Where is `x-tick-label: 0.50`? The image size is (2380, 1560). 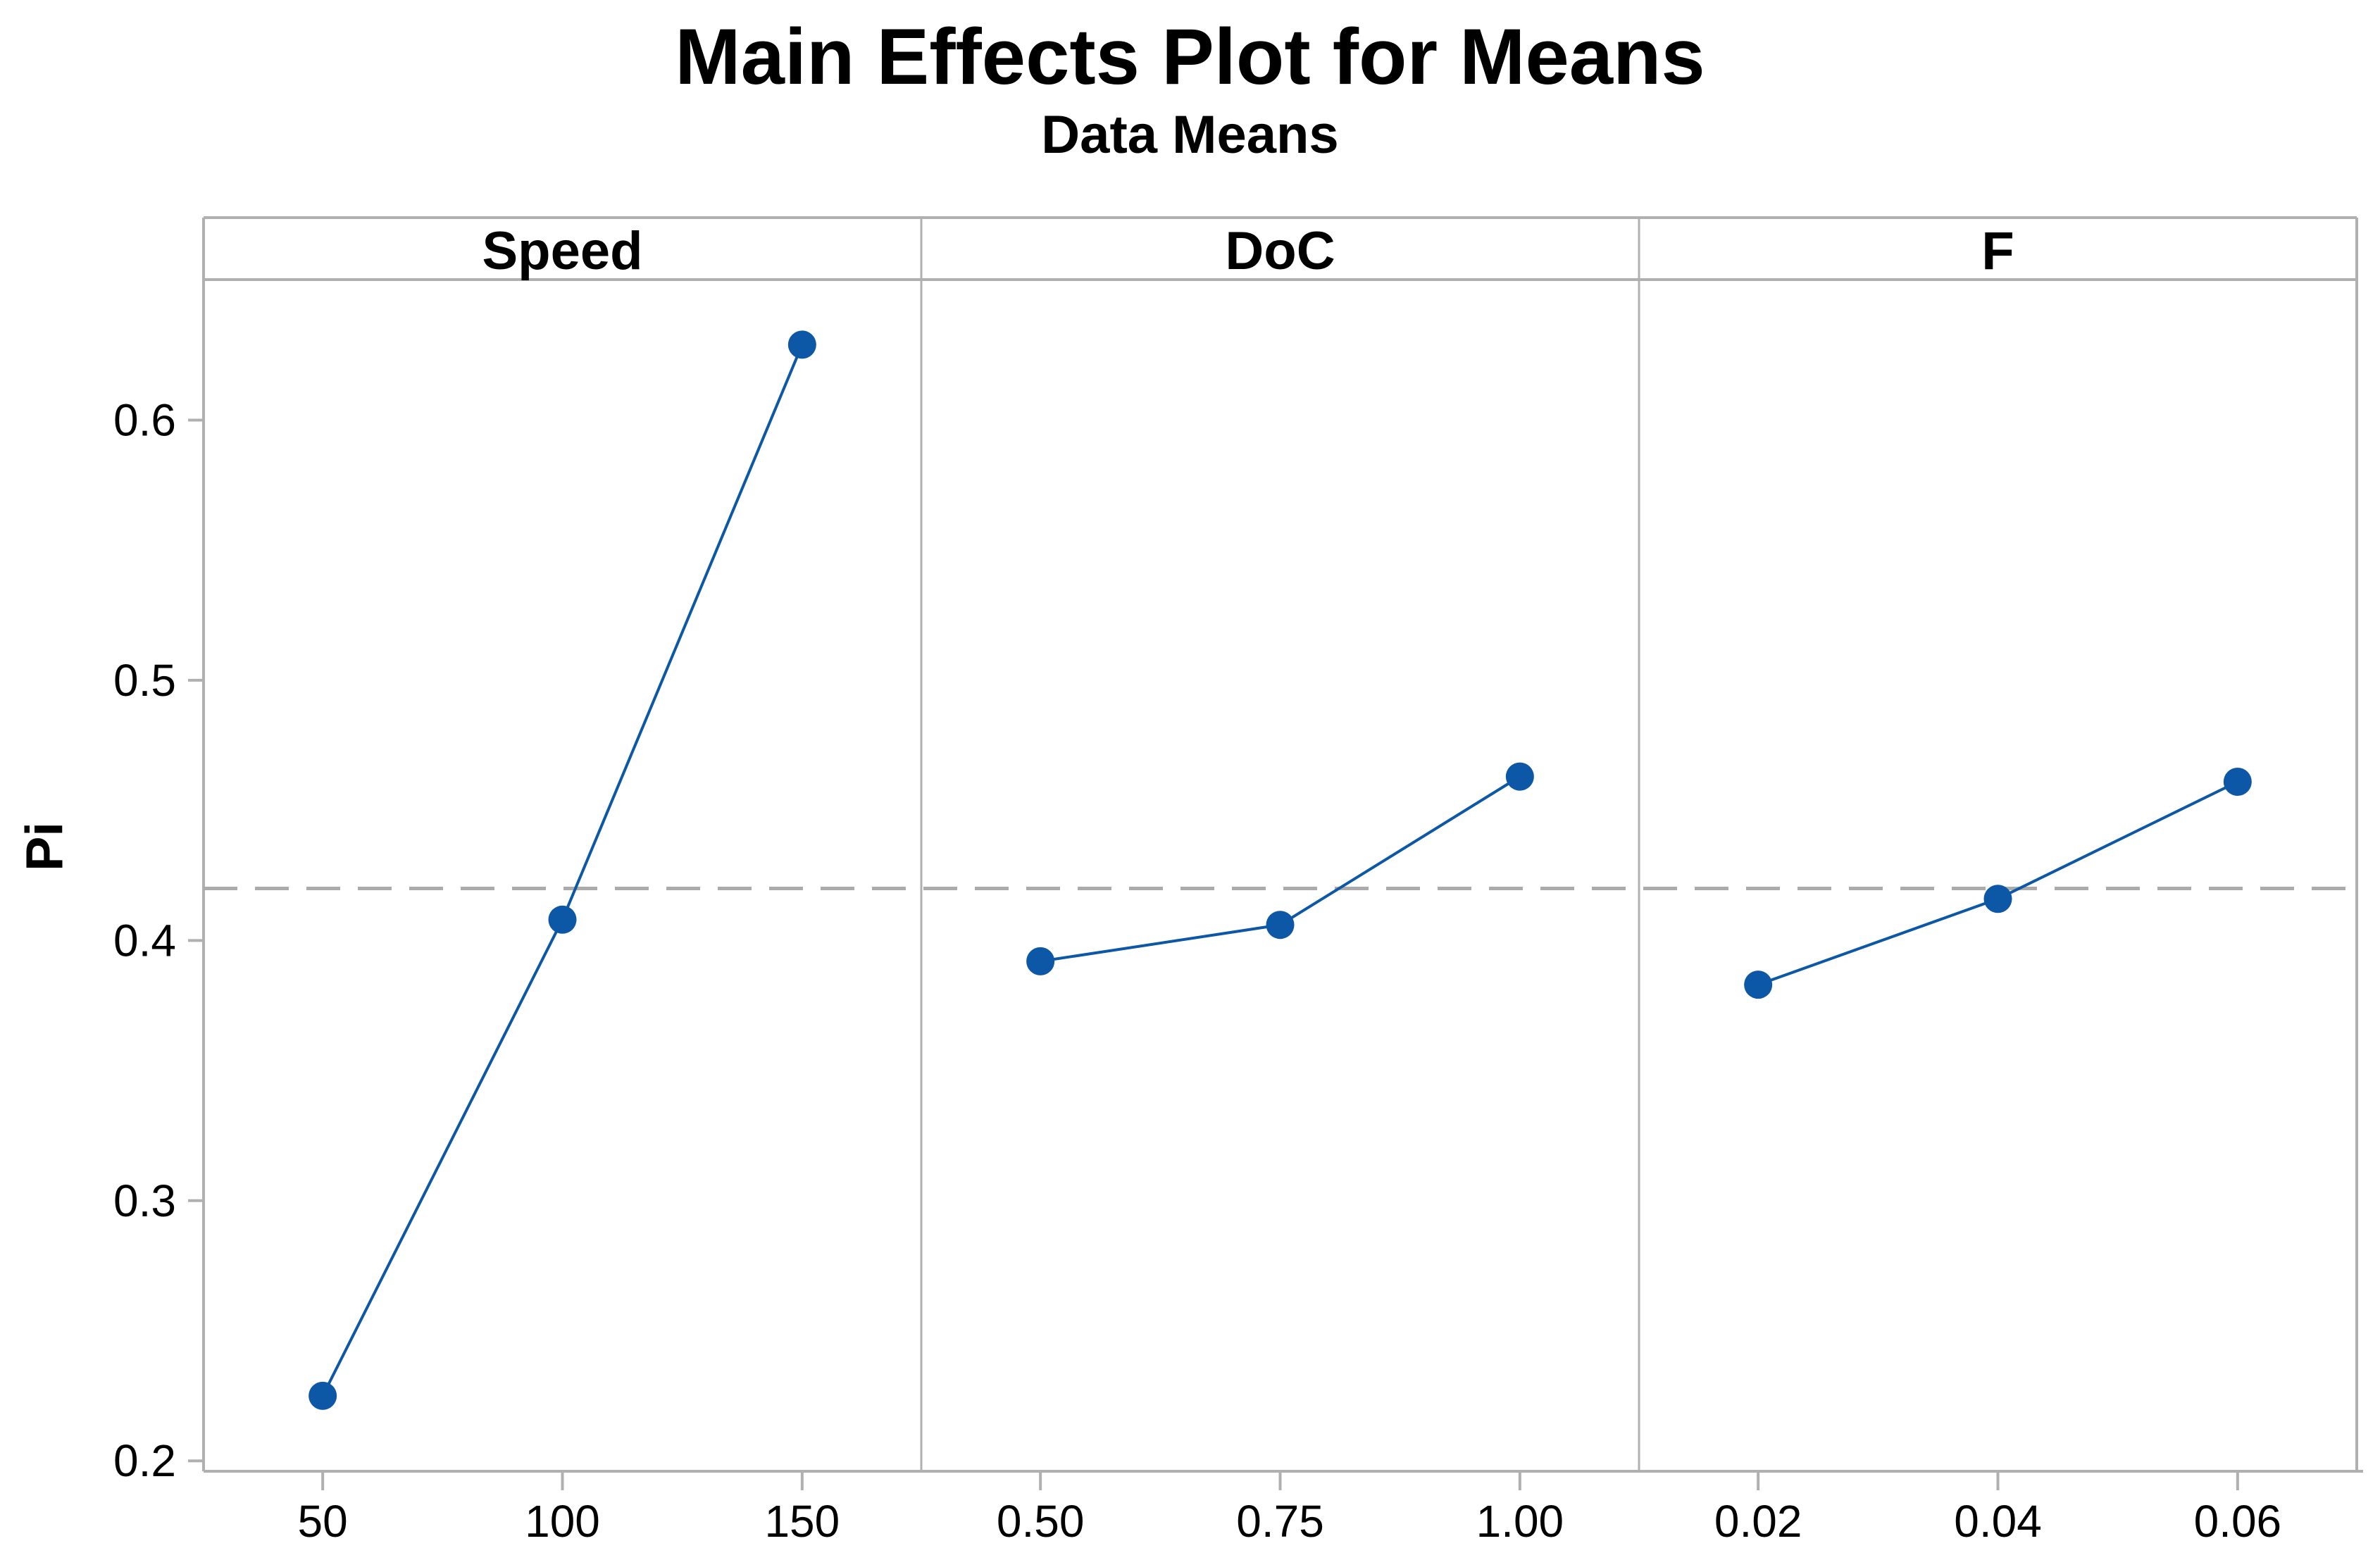 x-tick-label: 0.50 is located at coordinates (1041, 1521).